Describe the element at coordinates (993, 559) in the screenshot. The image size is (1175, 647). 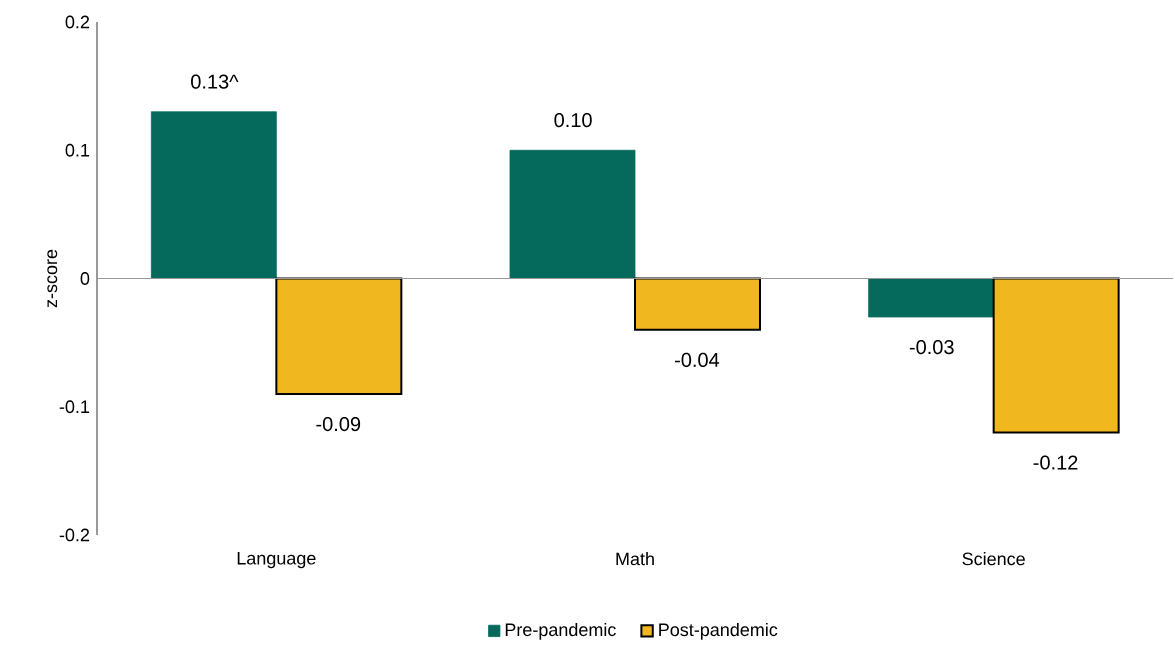
I see `x-tick-label: Science` at that location.